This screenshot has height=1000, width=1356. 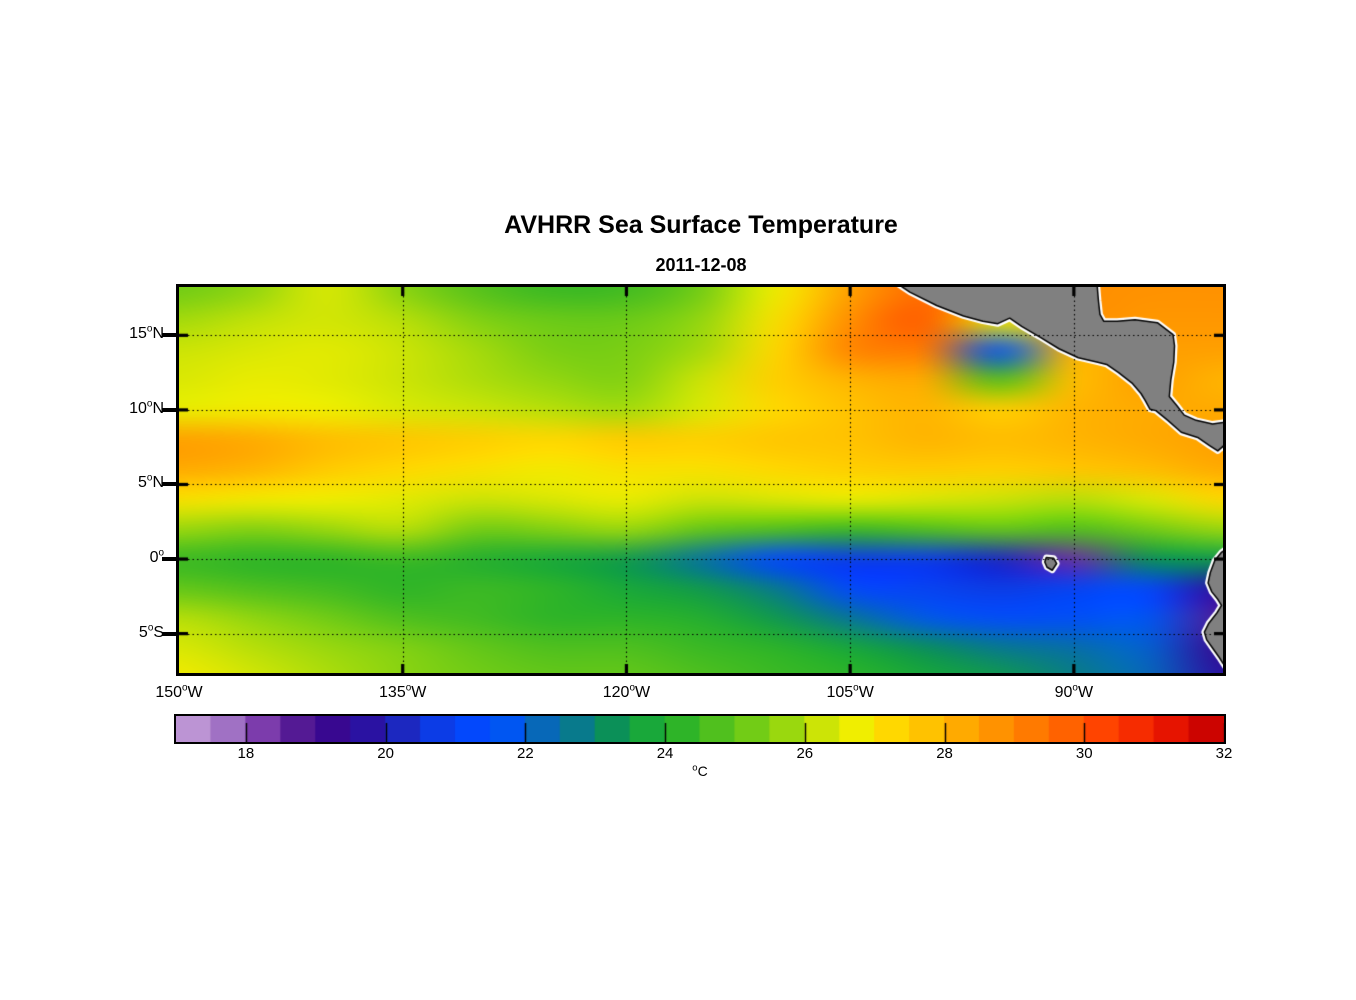 What do you see at coordinates (626, 691) in the screenshot?
I see `x-tick-label: 120oW` at bounding box center [626, 691].